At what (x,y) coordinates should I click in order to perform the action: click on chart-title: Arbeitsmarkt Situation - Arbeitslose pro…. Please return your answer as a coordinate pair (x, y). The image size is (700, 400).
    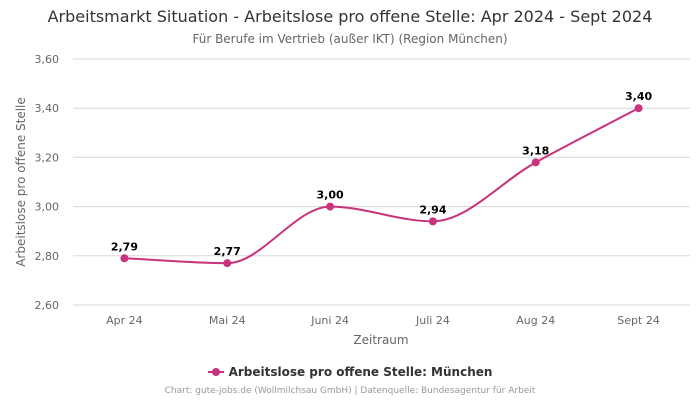
    Looking at the image, I should click on (350, 16).